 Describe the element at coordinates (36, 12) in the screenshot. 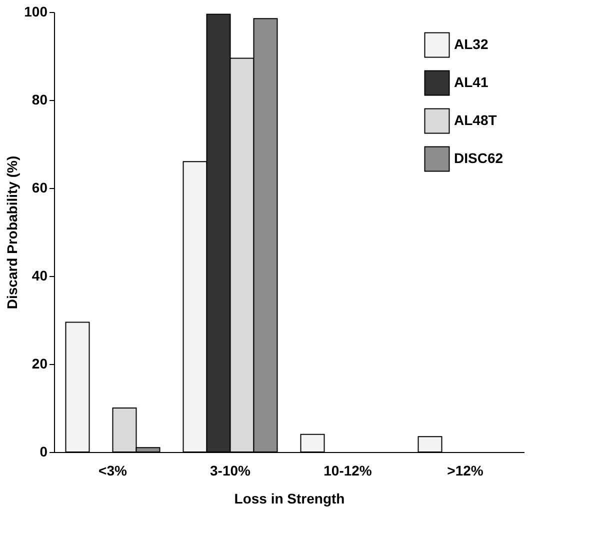

I see `y-tick-label: 100` at that location.